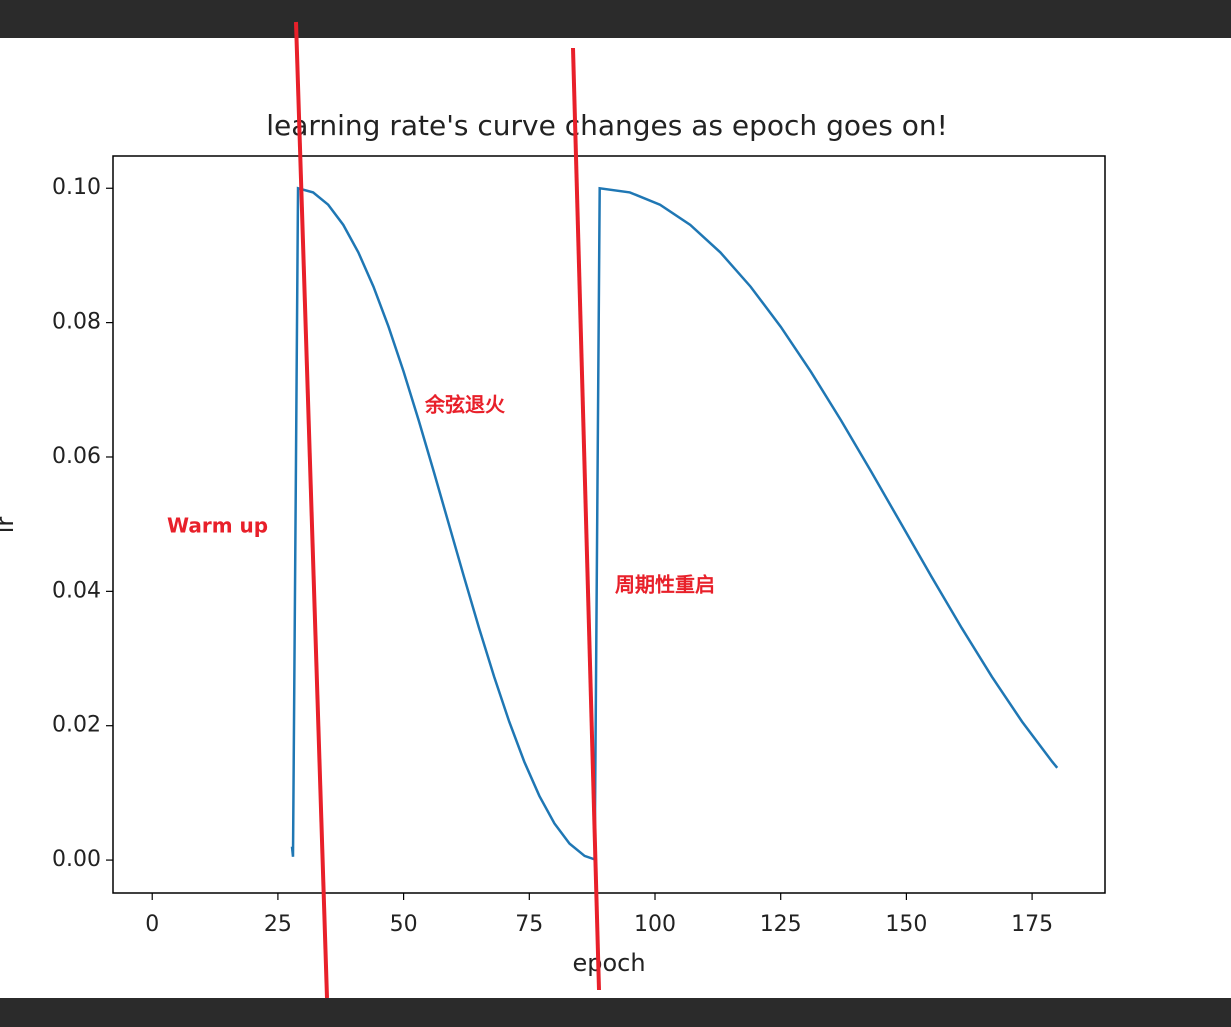 This screenshot has width=1231, height=1027. I want to click on y-tick-label: 0.10, so click(76, 187).